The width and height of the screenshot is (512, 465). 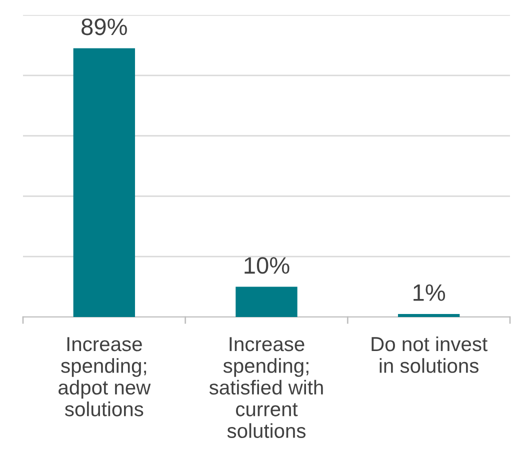 I want to click on x-tick-label: Do not invest in solutions, so click(x=430, y=354).